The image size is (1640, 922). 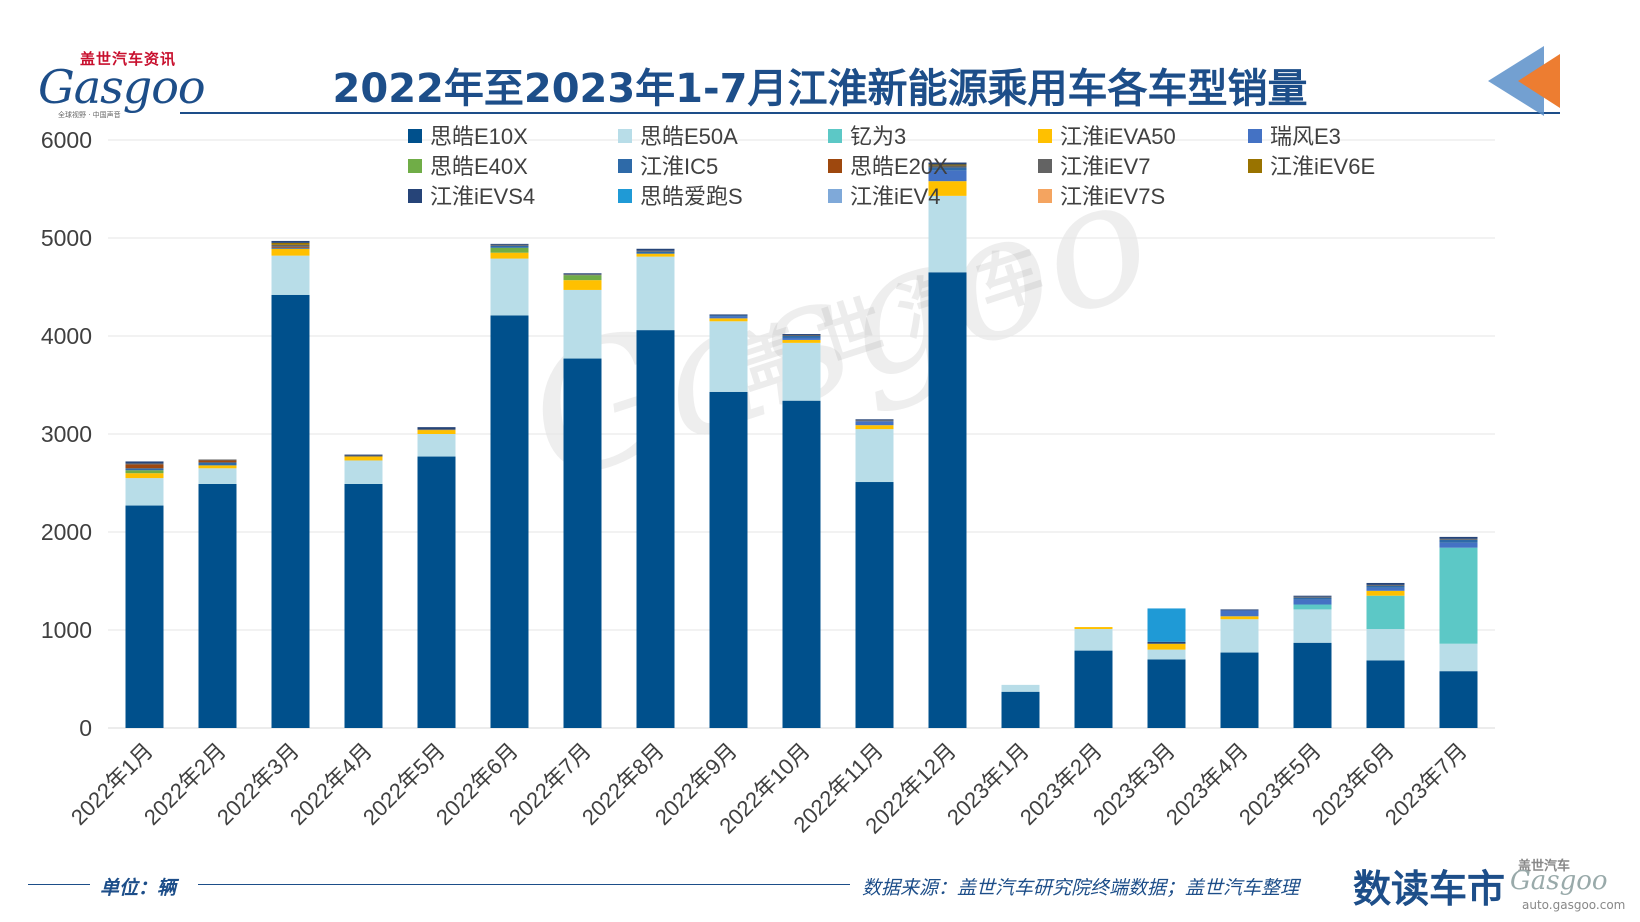 What do you see at coordinates (89, 115) in the screenshot?
I see `logo-tagline: 全球视野 · 中国声音` at bounding box center [89, 115].